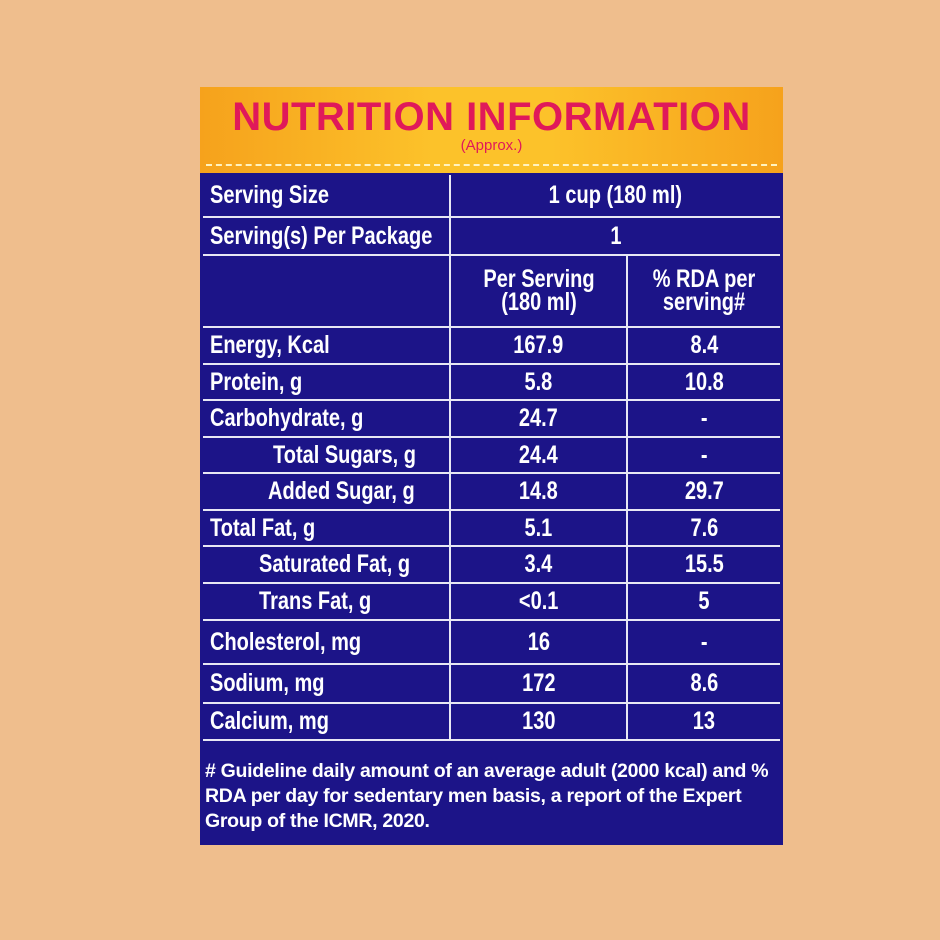 Image resolution: width=940 pixels, height=940 pixels. I want to click on per-serving-value: 172, so click(538, 683).